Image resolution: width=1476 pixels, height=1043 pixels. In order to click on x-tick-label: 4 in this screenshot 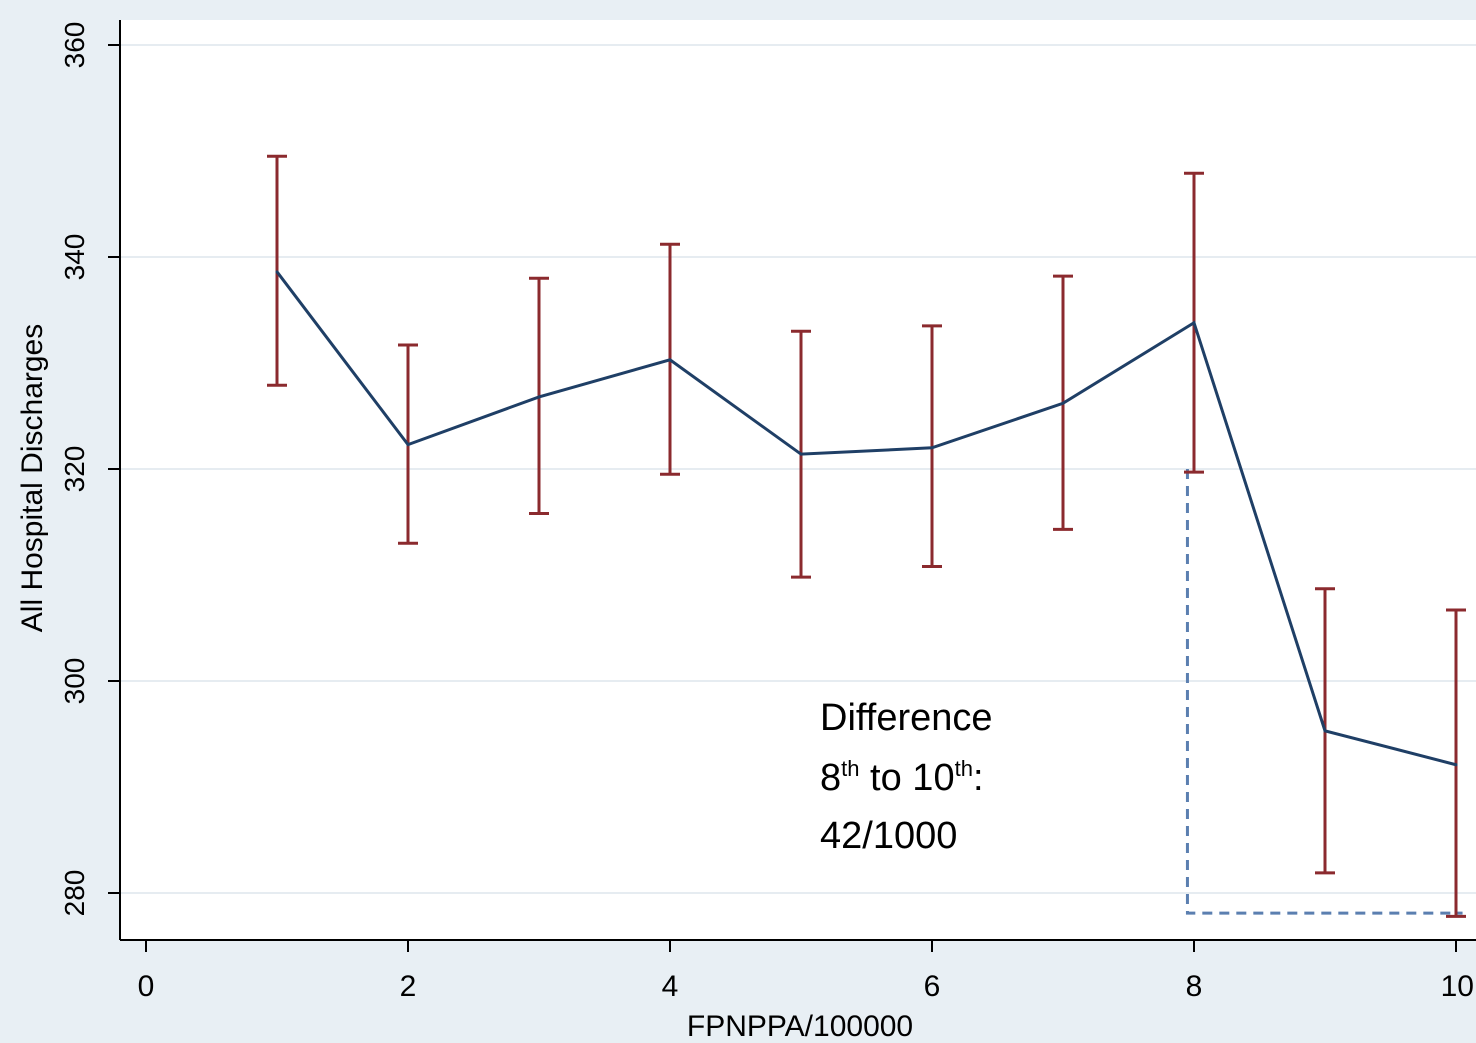, I will do `click(670, 986)`.